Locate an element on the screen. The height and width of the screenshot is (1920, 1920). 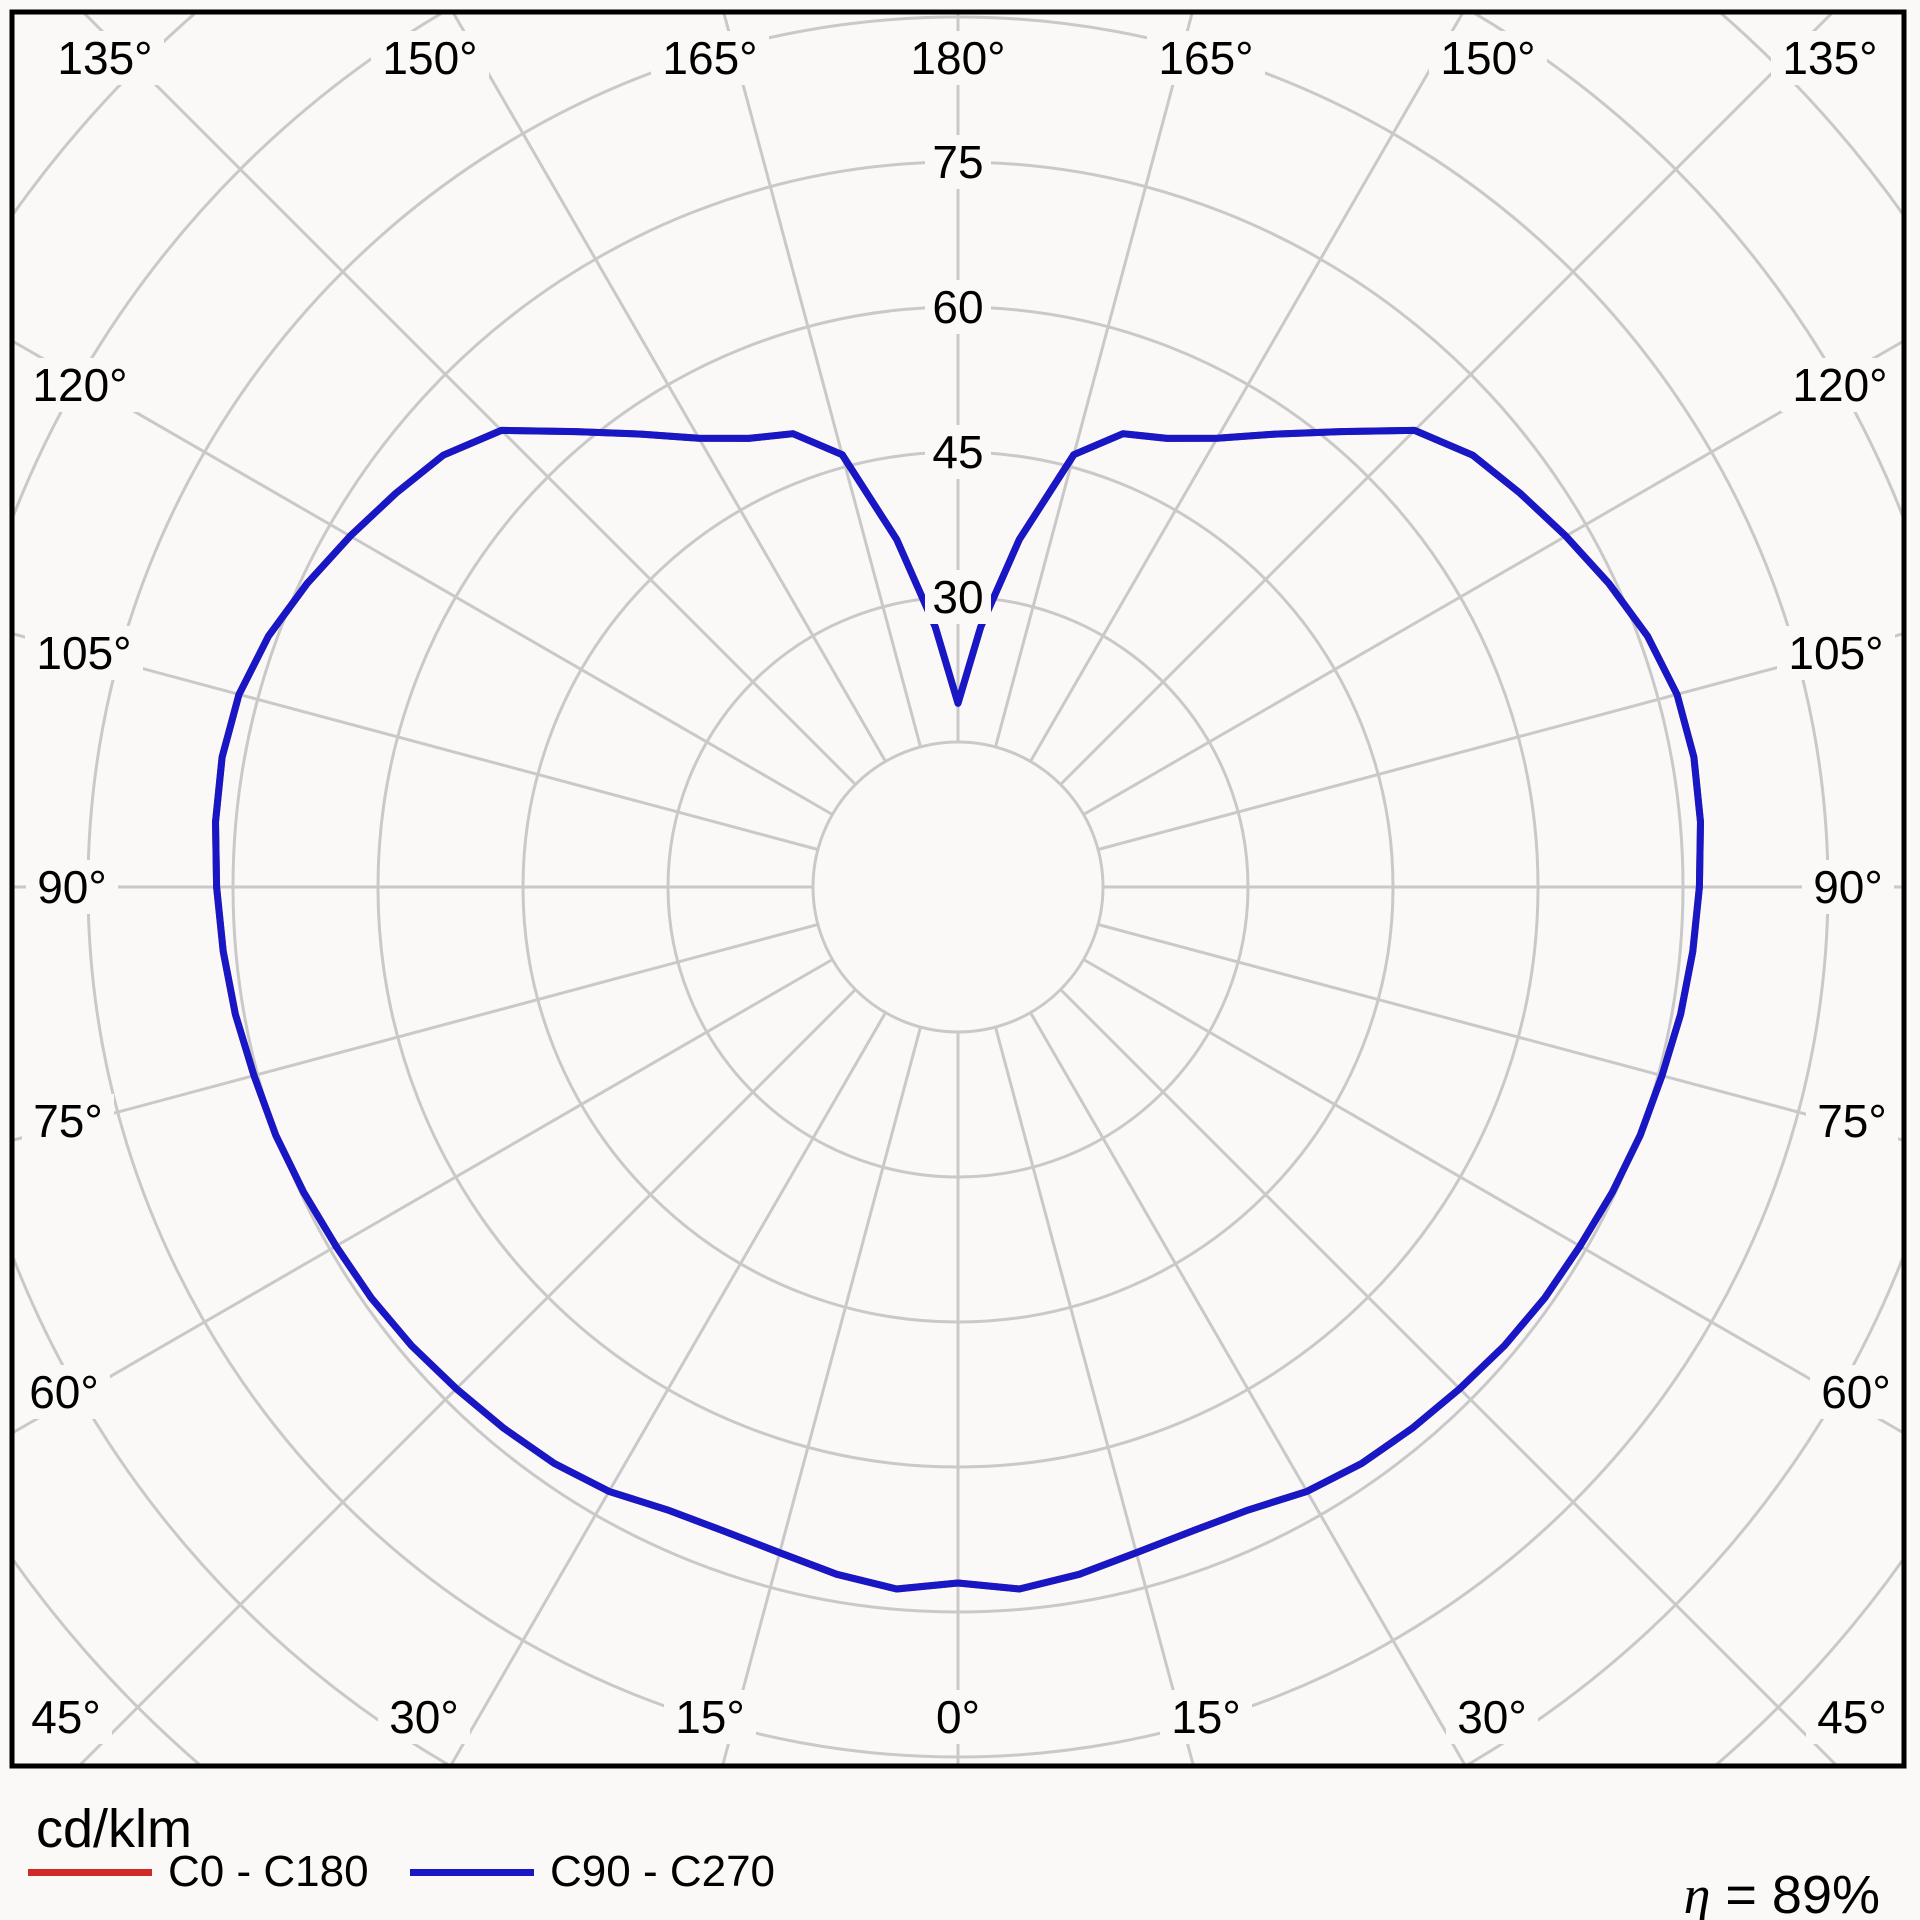
angle-label-0-135deg: 135° is located at coordinates (104, 58).